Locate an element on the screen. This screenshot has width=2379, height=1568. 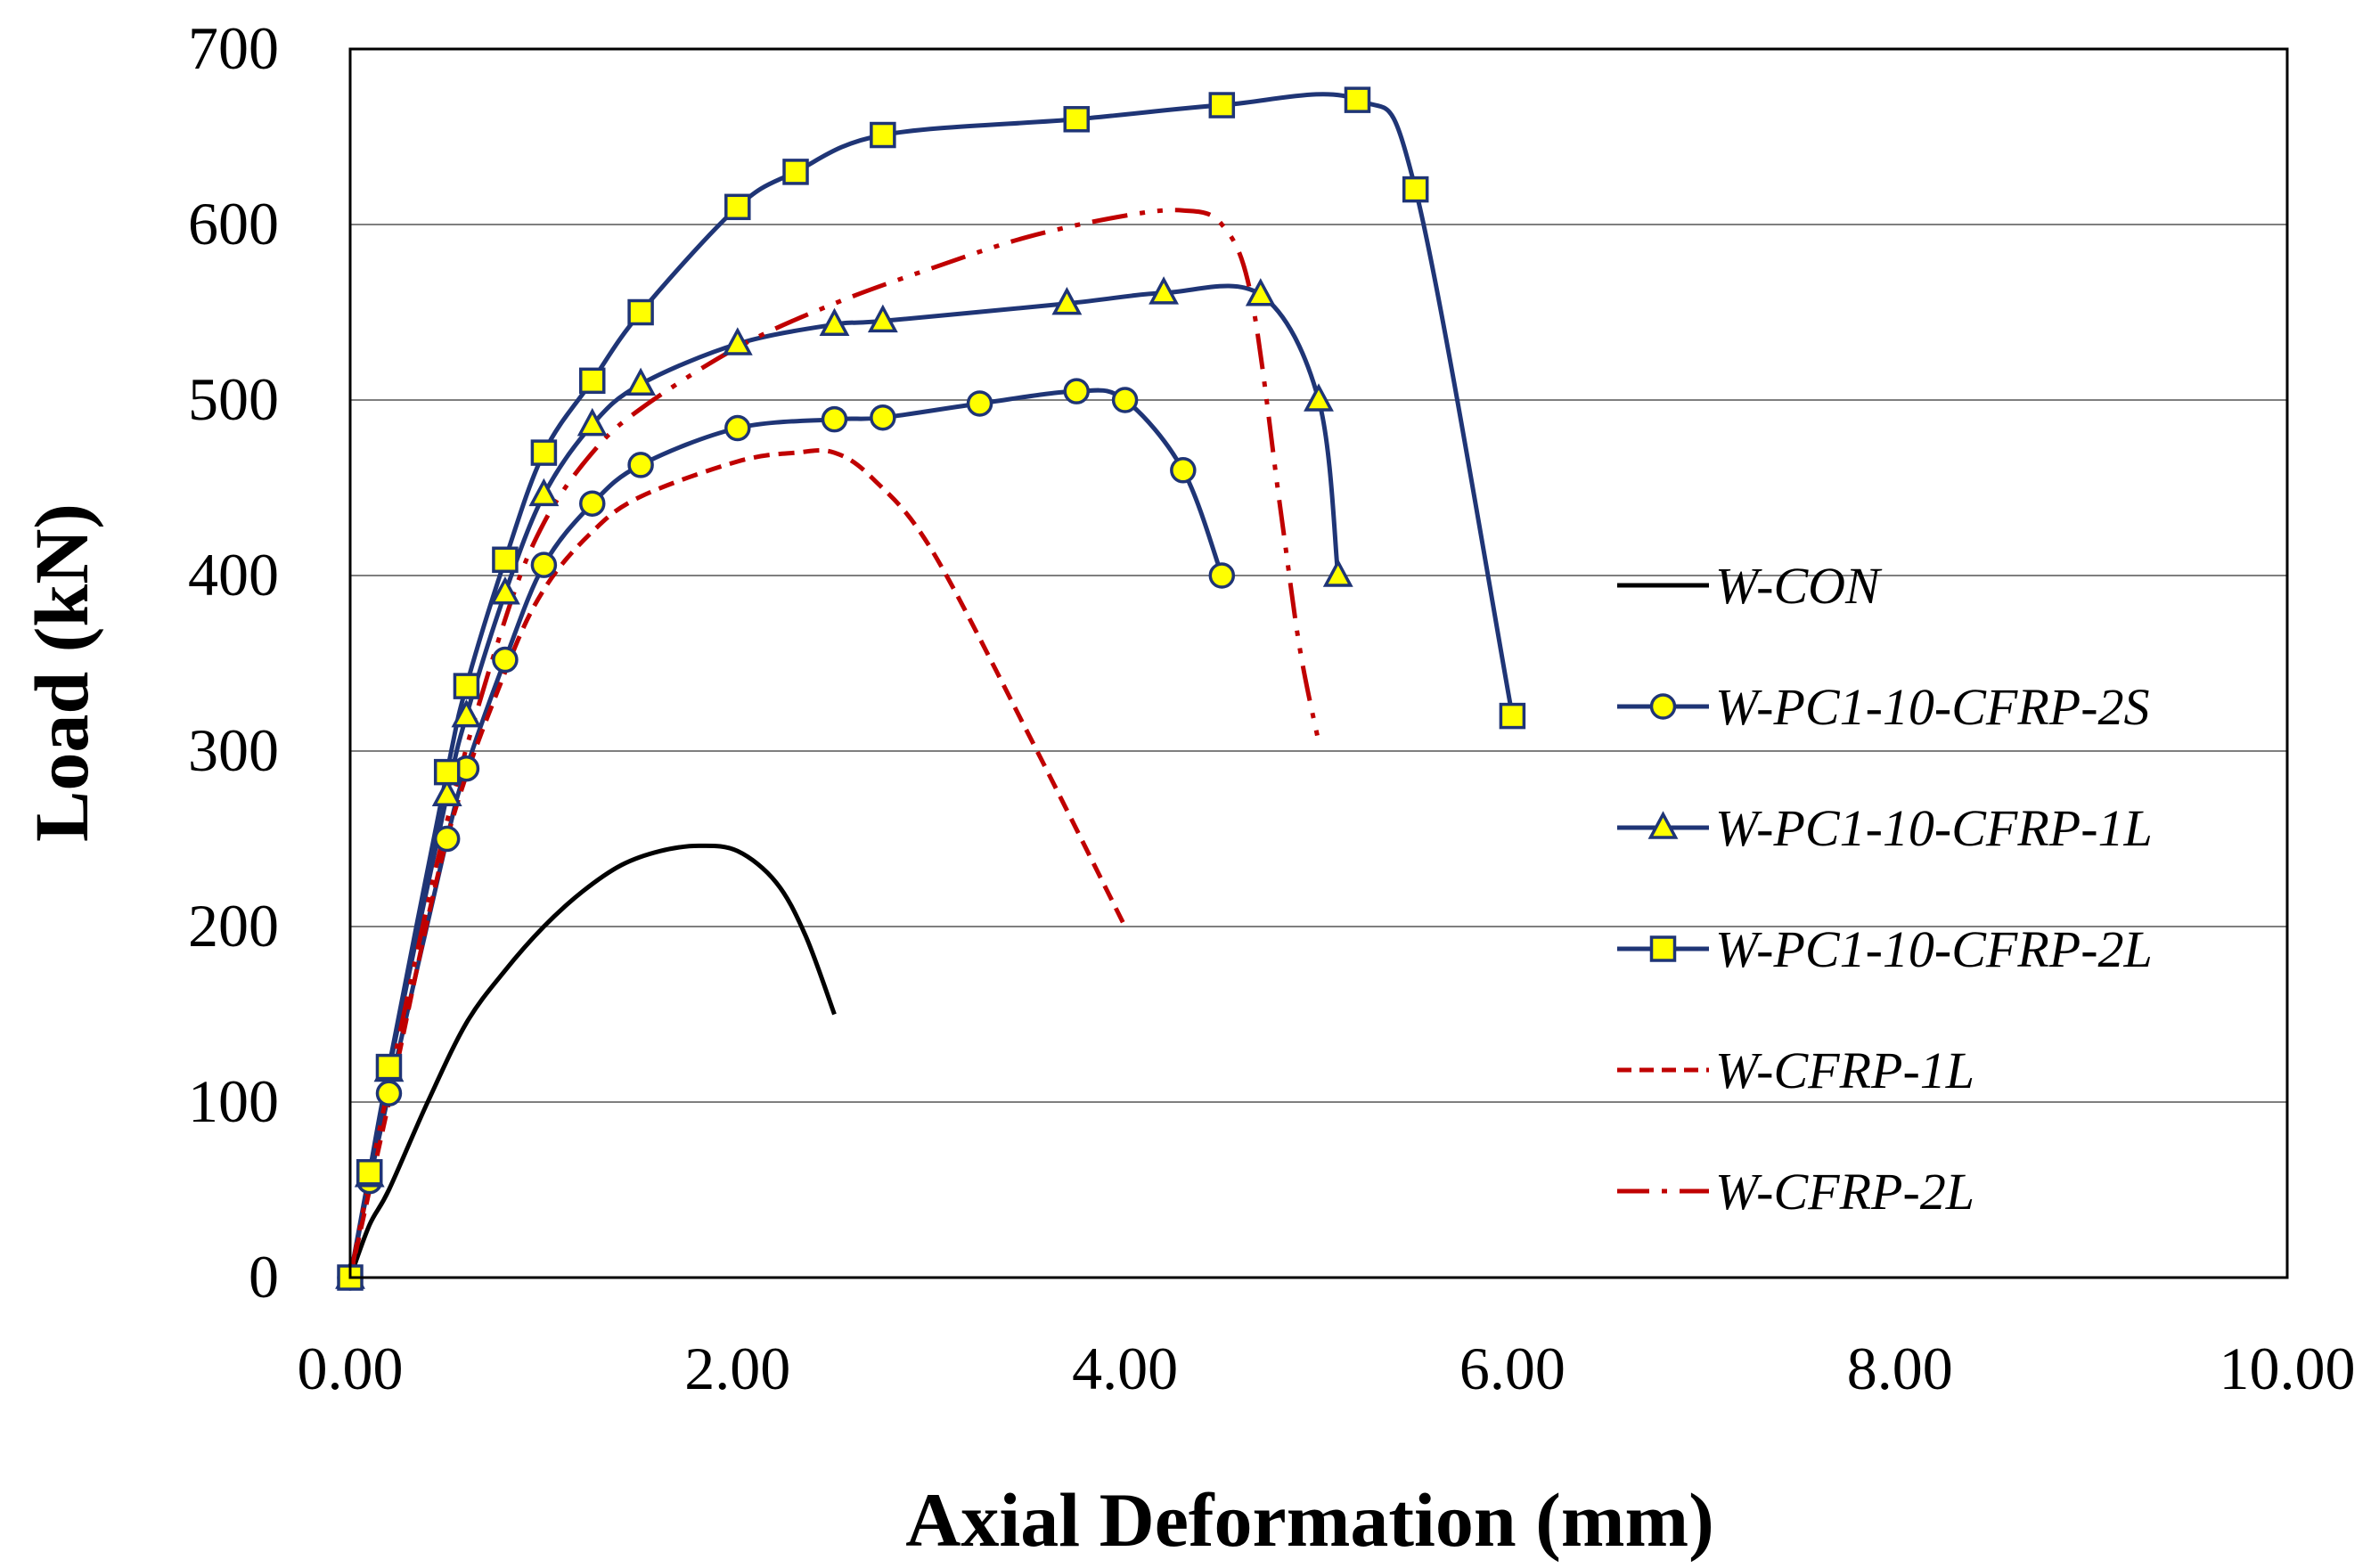
series-line-w-con is located at coordinates (592, 1060).